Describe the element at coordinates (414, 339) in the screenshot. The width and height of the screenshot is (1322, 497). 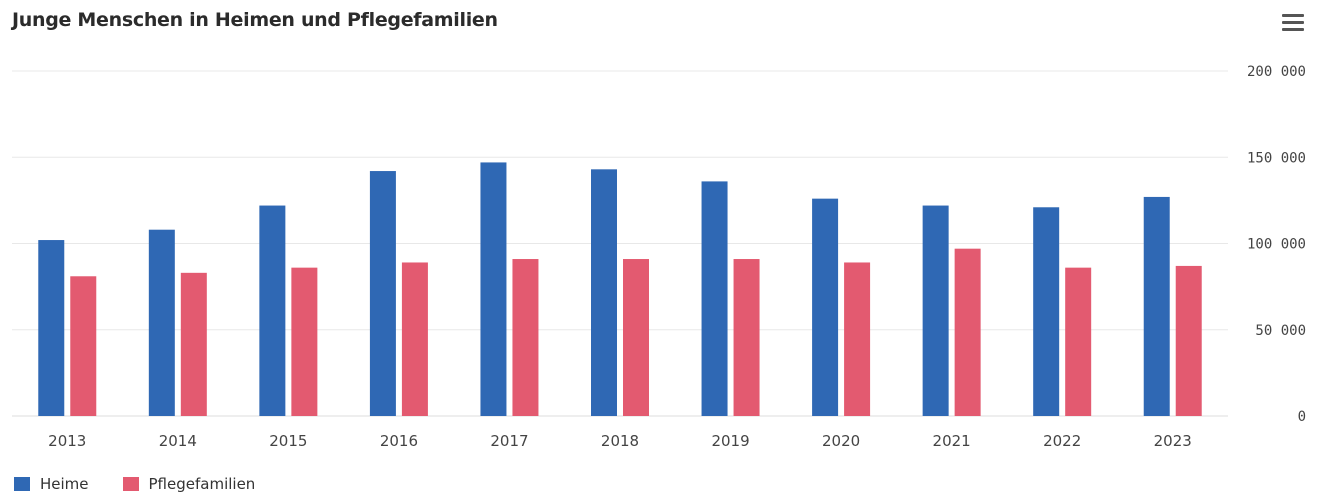
I see `bar-pflegefamilien-2016` at that location.